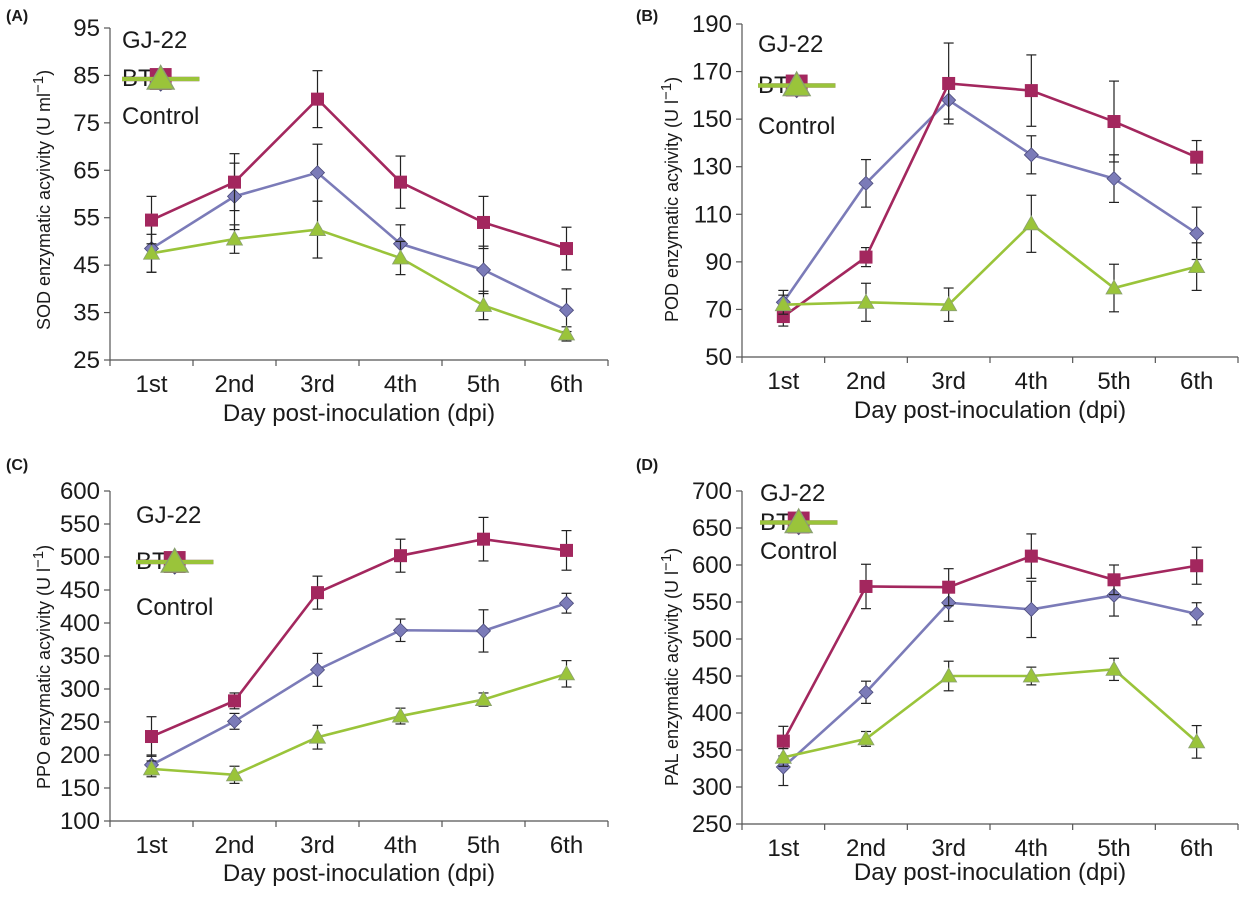 The width and height of the screenshot is (1259, 897). What do you see at coordinates (17, 465) in the screenshot?
I see `panel-label: (C)` at bounding box center [17, 465].